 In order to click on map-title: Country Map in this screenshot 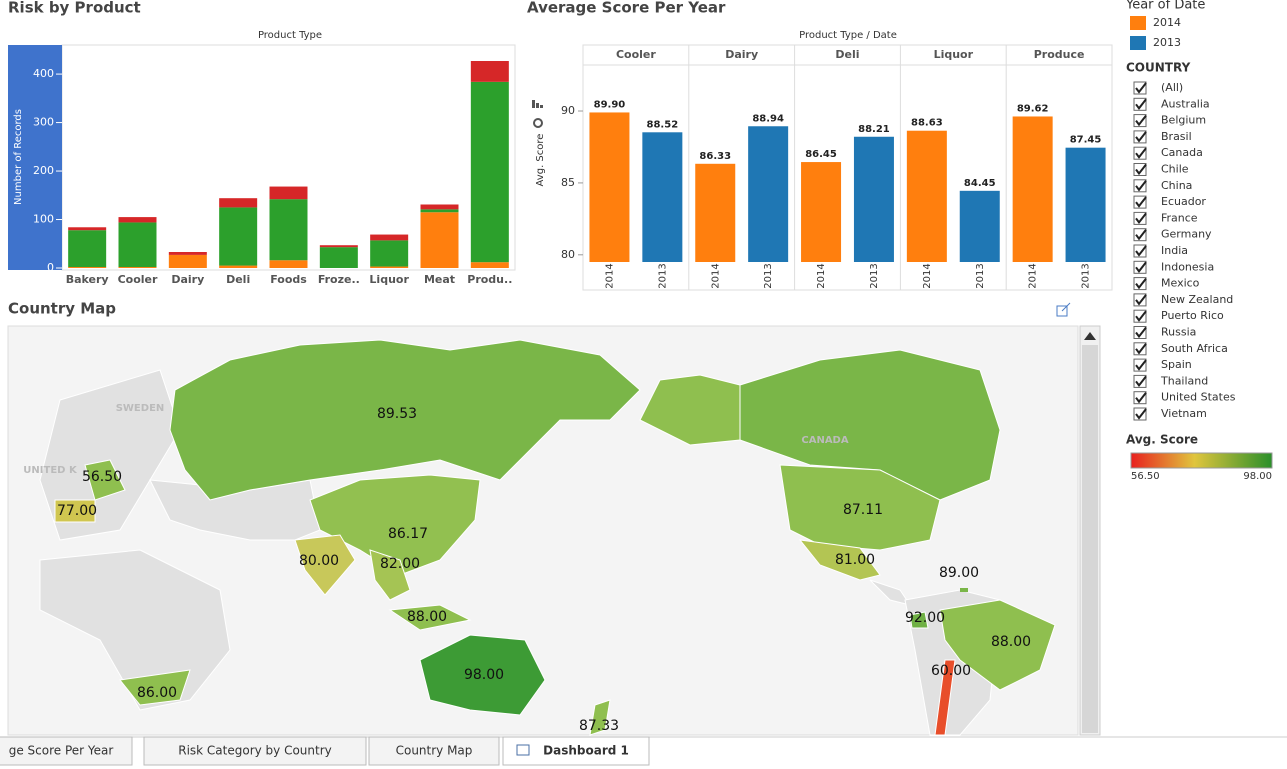, I will do `click(62, 309)`.